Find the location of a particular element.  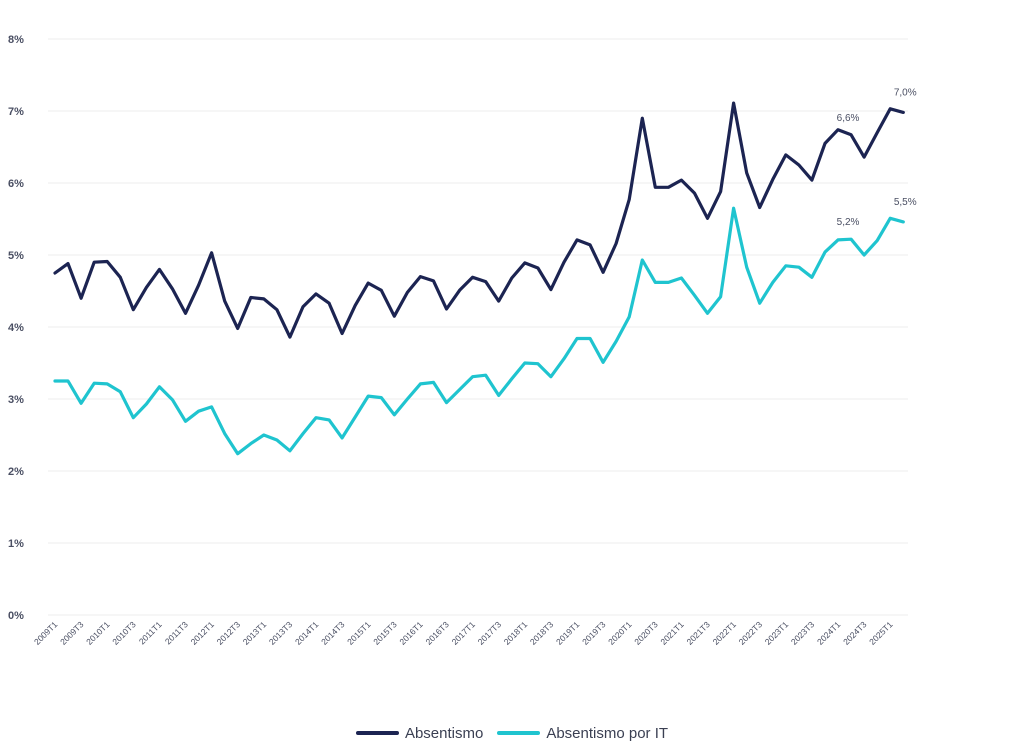

x-tick-label: 2019T1 is located at coordinates (568, 633).